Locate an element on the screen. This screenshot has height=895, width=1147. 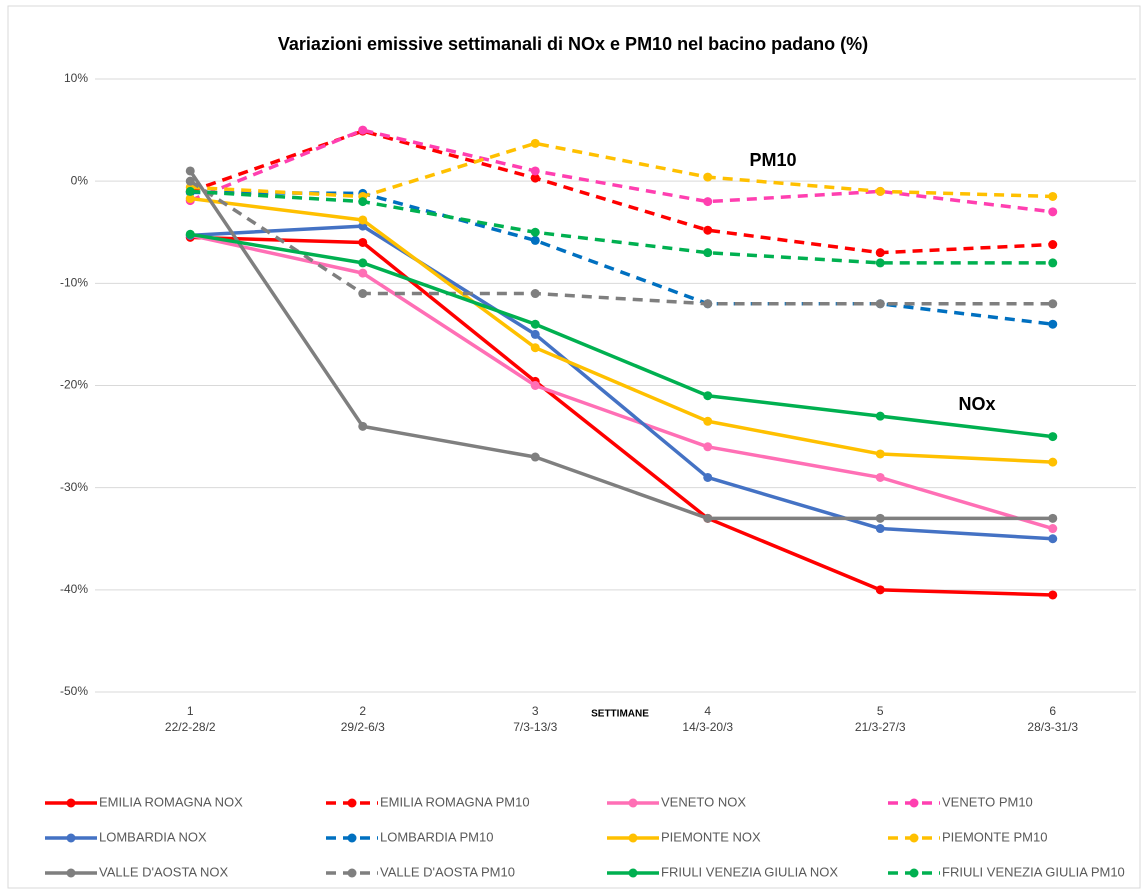
y-tick-label: -50% is located at coordinates (74, 691).